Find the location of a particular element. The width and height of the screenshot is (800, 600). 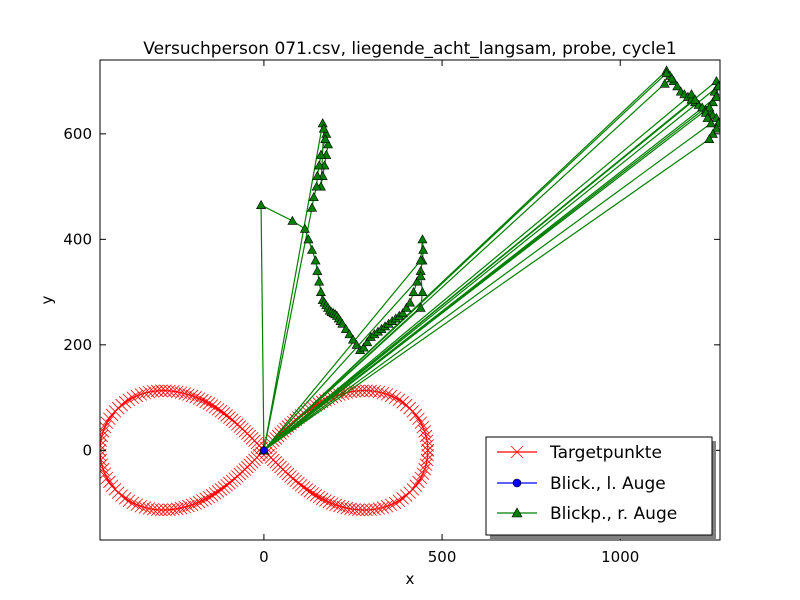

legend-marker is located at coordinates (517, 483).